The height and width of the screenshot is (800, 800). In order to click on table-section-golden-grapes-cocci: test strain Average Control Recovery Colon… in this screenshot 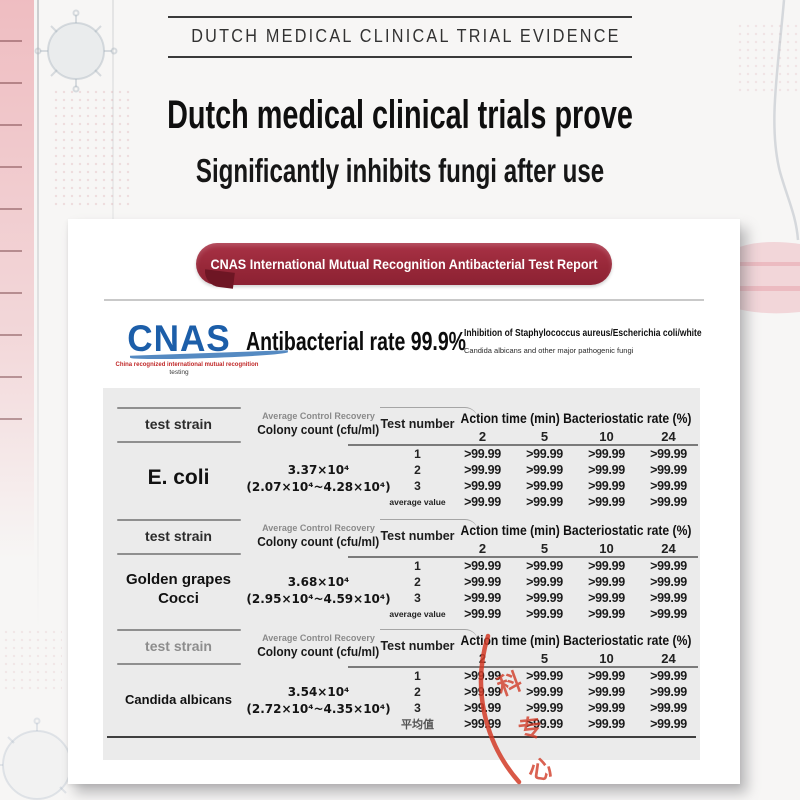, I will do `click(402, 568)`.